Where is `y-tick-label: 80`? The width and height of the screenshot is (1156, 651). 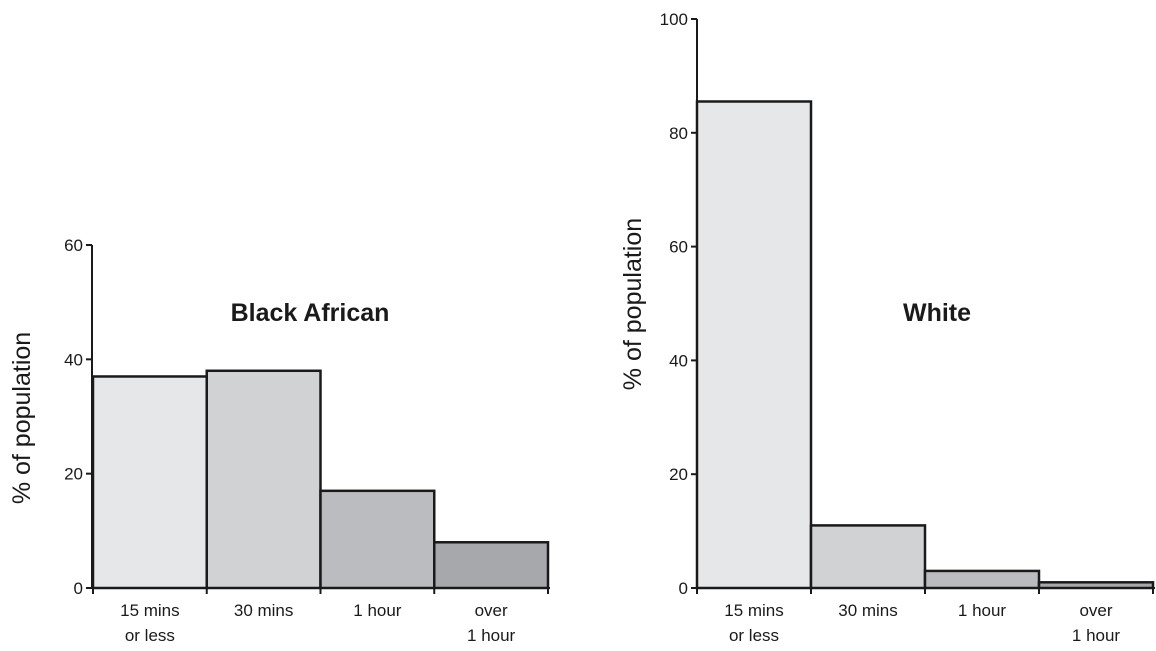 y-tick-label: 80 is located at coordinates (678, 133).